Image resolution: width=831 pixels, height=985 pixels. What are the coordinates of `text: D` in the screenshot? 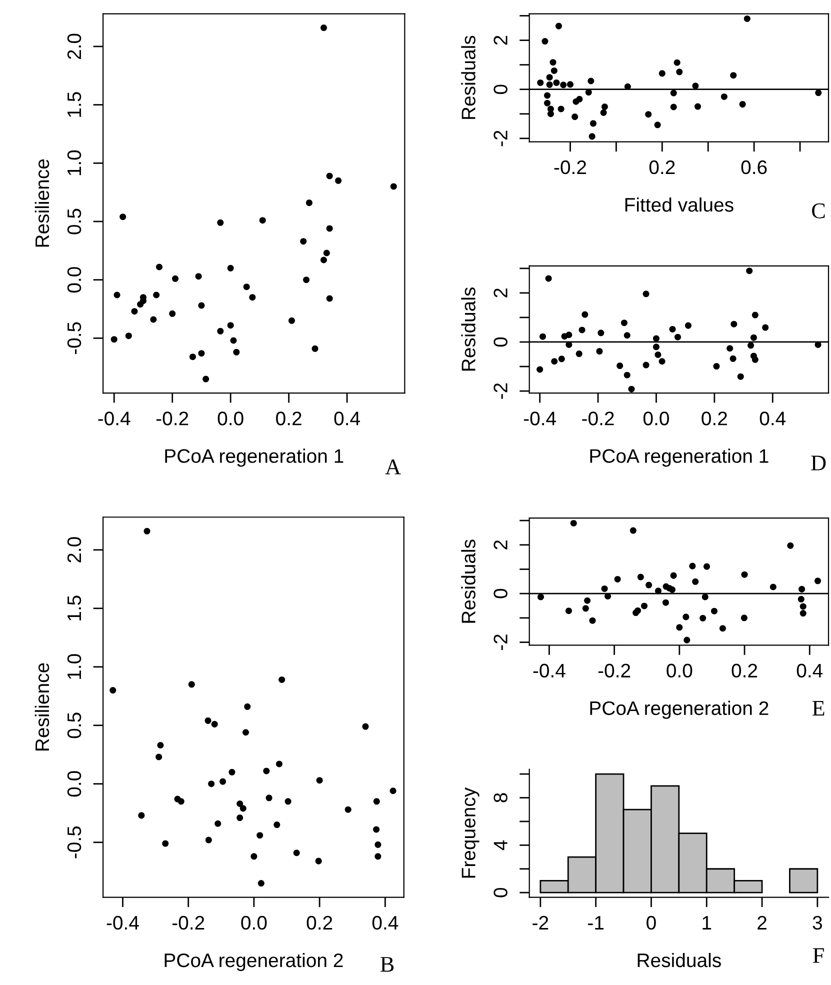 It's located at (818, 463).